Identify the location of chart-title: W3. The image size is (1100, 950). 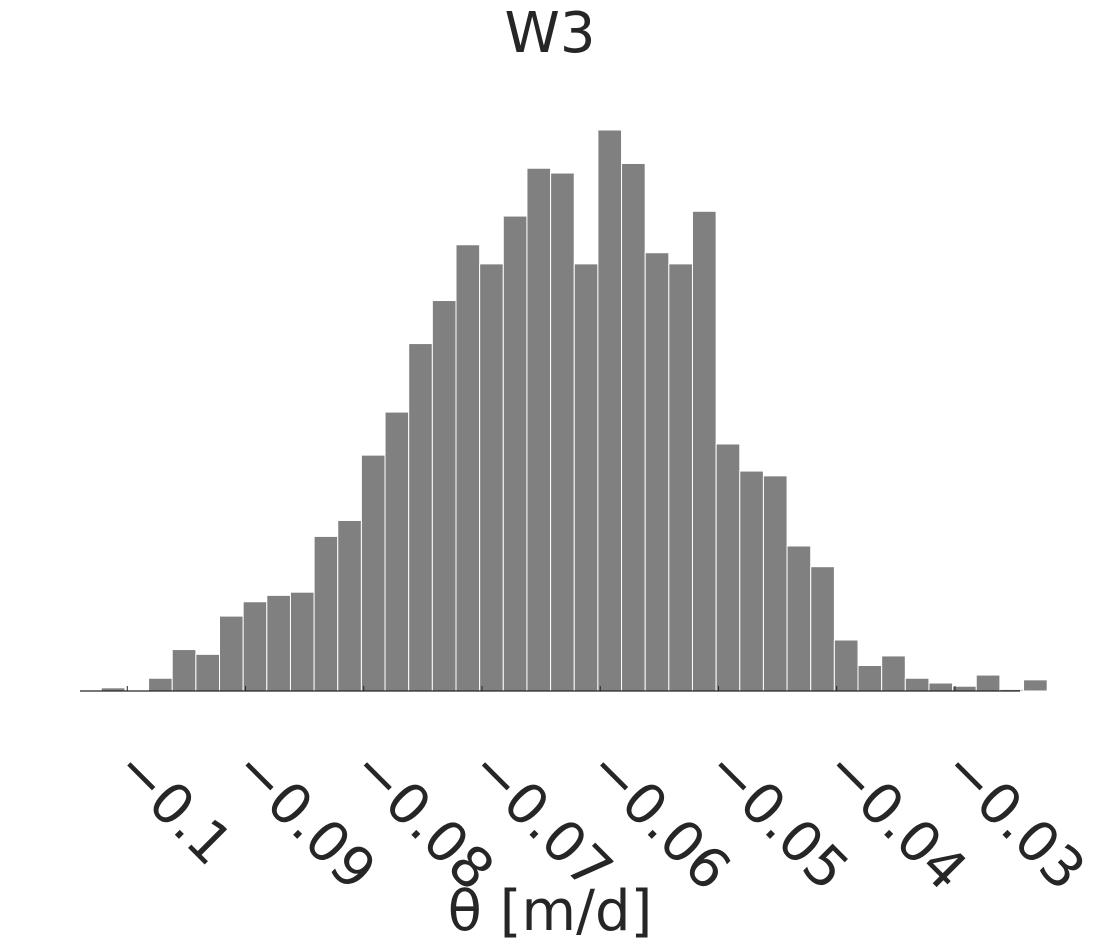
(550, 33).